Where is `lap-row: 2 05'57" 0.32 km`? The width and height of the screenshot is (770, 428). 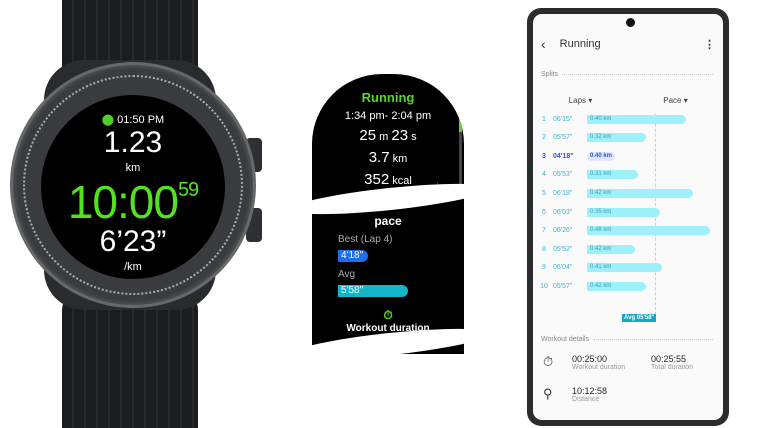
lap-row: 2 05'57" 0.32 km is located at coordinates (628, 138).